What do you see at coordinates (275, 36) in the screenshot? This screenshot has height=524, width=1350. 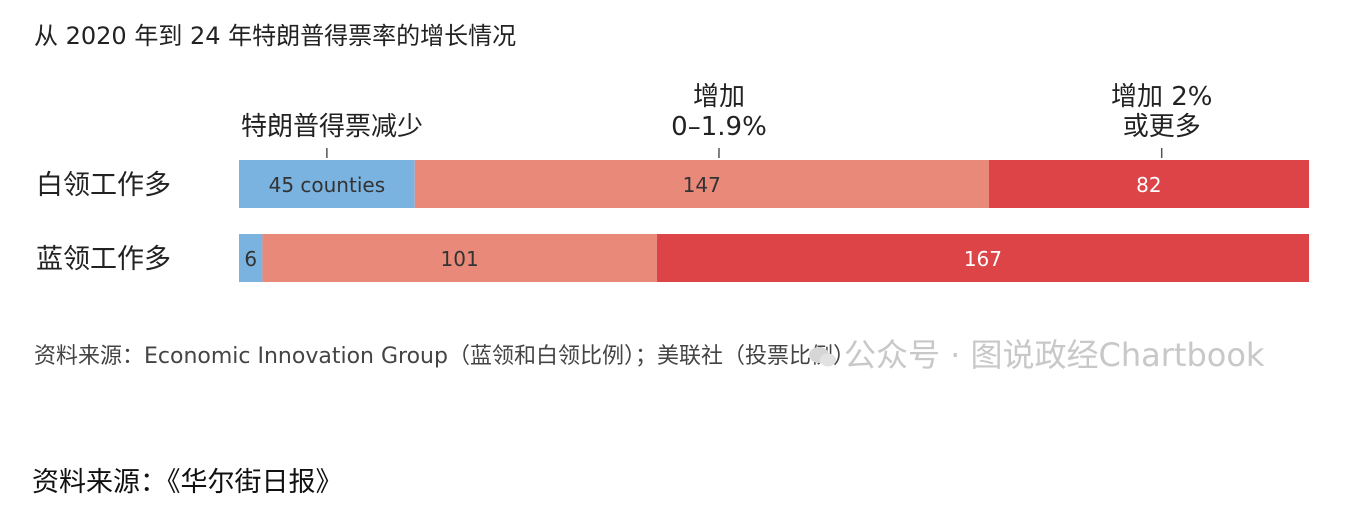 I see `chart-title: 从 2020 年到 24 年特朗普得票率的增长情况` at bounding box center [275, 36].